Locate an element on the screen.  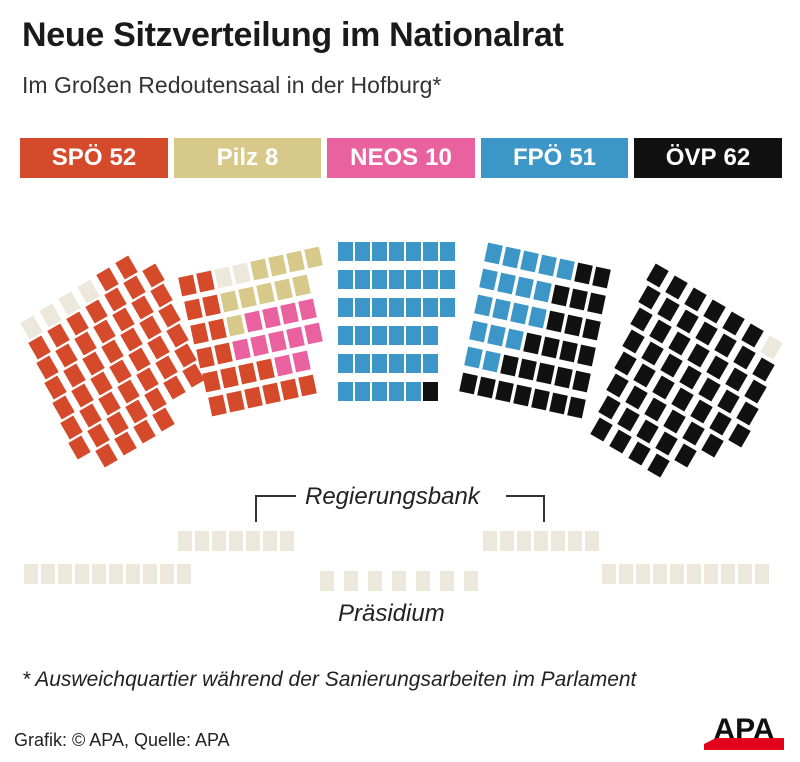
page-subtitle: Im Großen Redoutensaal in der Hofburg* is located at coordinates (232, 85).